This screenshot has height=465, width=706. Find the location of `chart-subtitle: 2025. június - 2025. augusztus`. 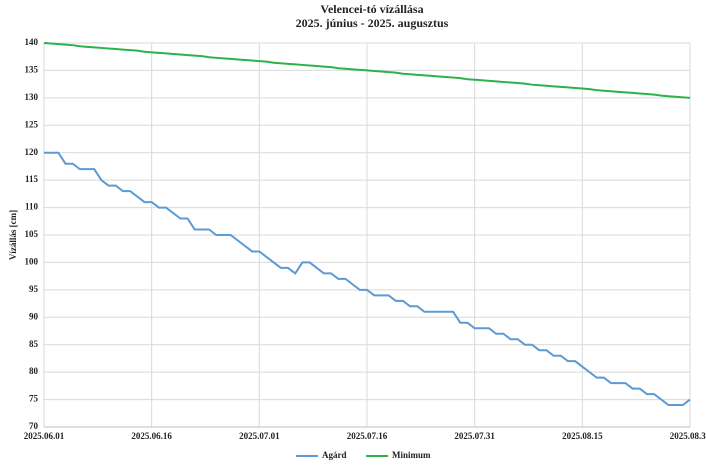

chart-subtitle: 2025. június - 2025. augusztus is located at coordinates (372, 23).